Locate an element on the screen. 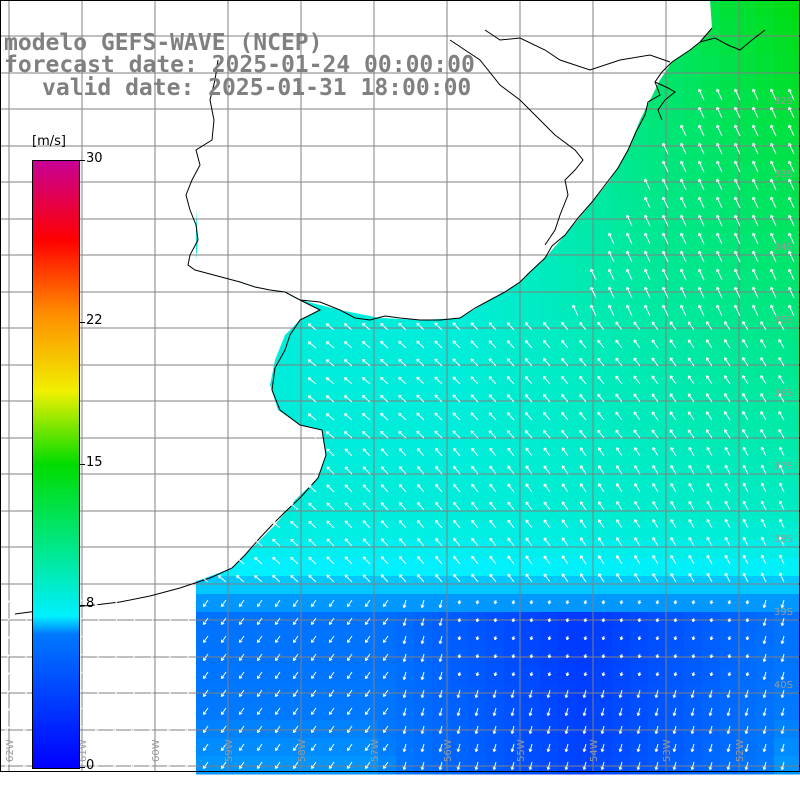 Image resolution: width=800 pixels, height=800 pixels. colorbar-tick-mark is located at coordinates (82, 464).